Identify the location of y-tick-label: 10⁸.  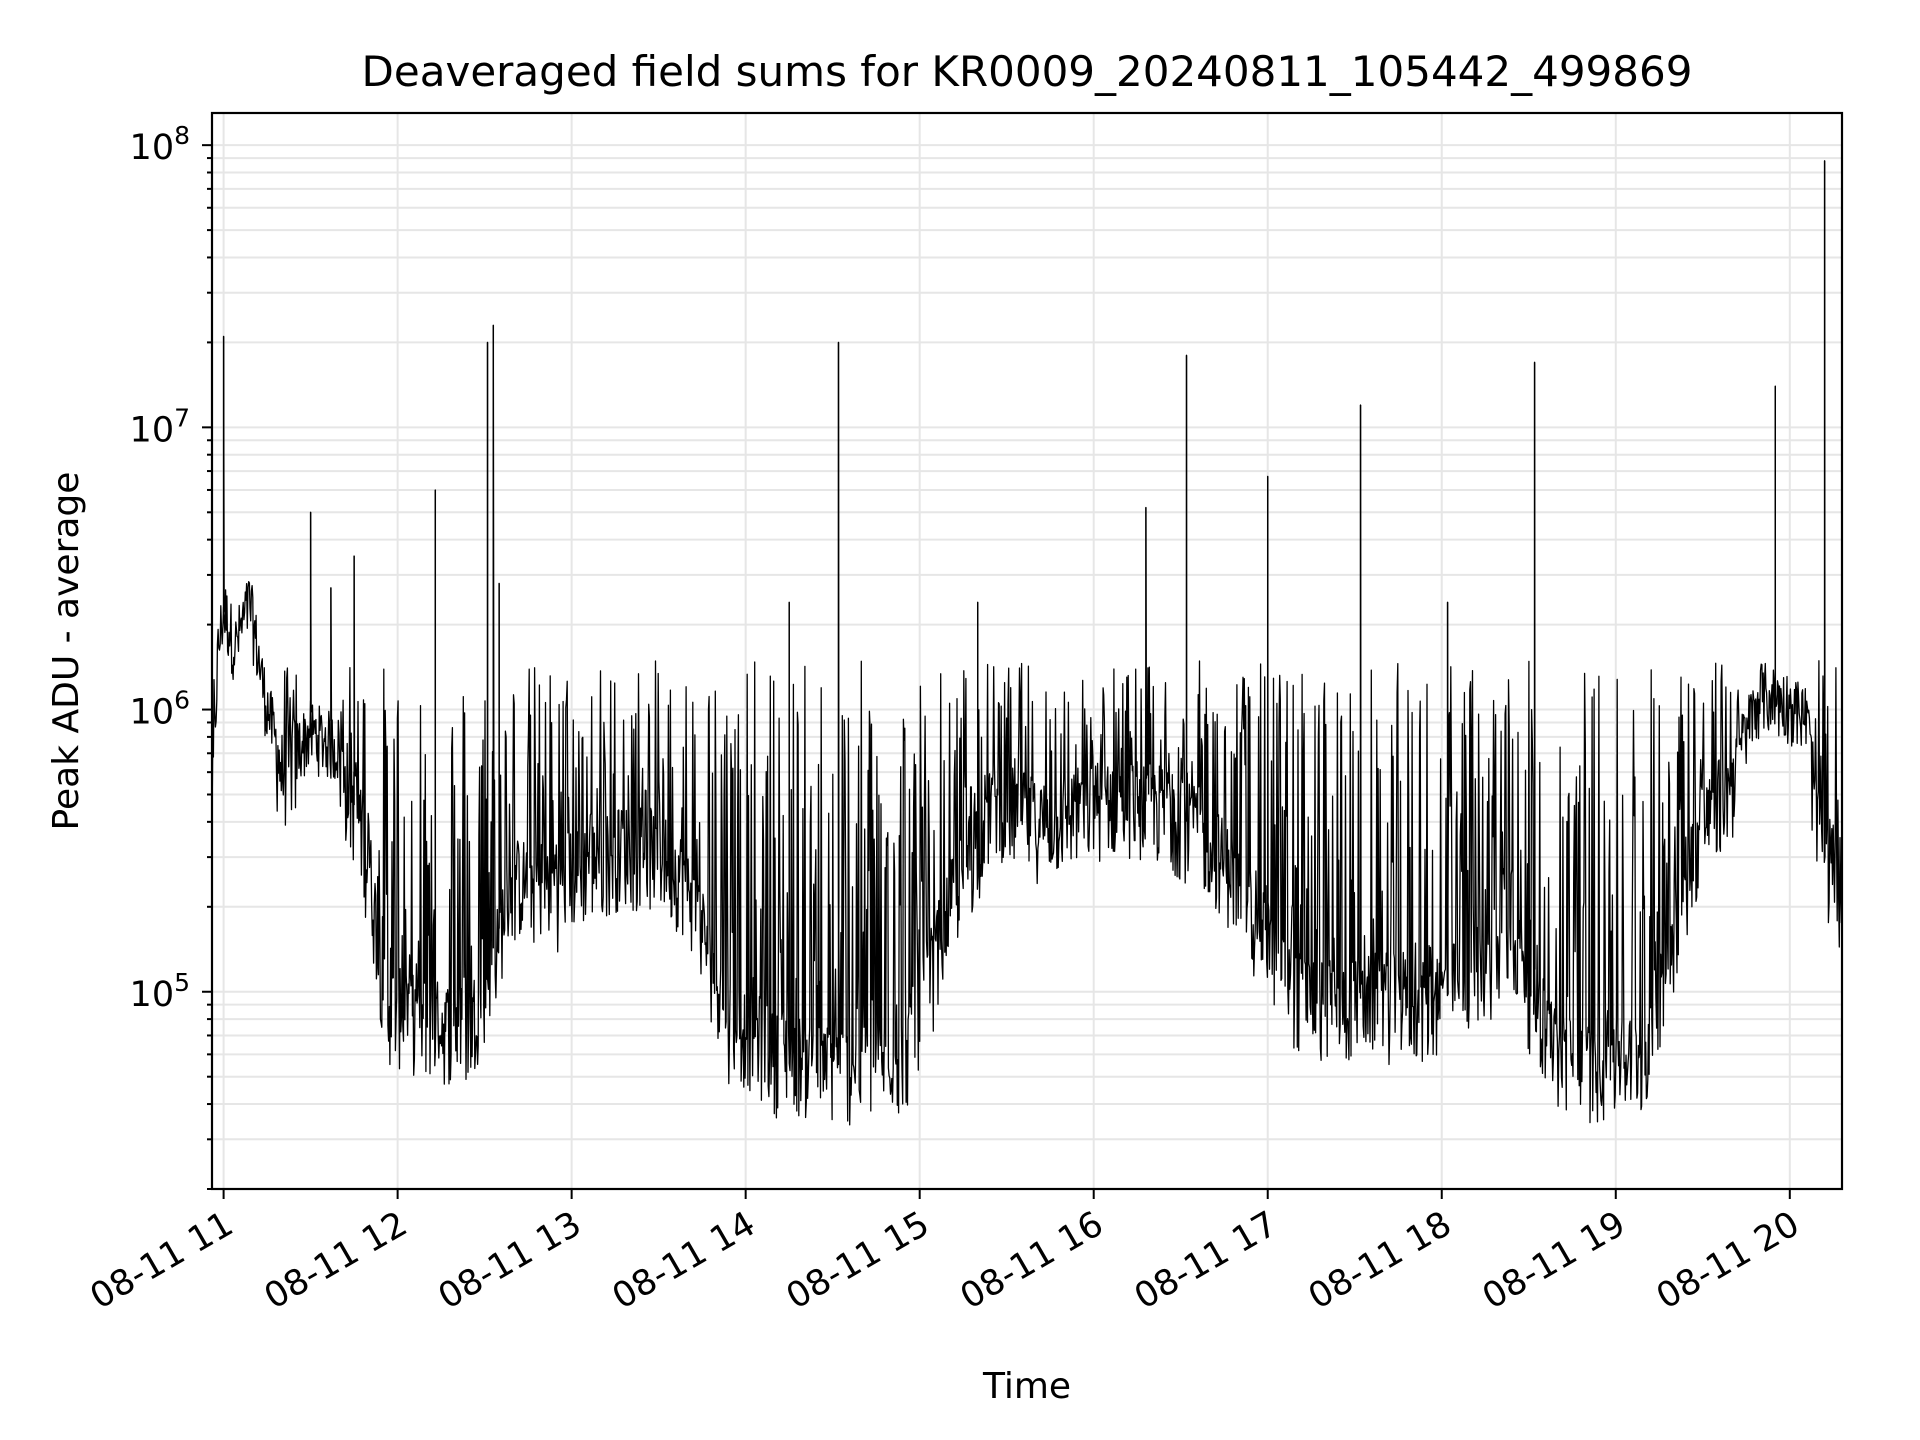
(160, 144).